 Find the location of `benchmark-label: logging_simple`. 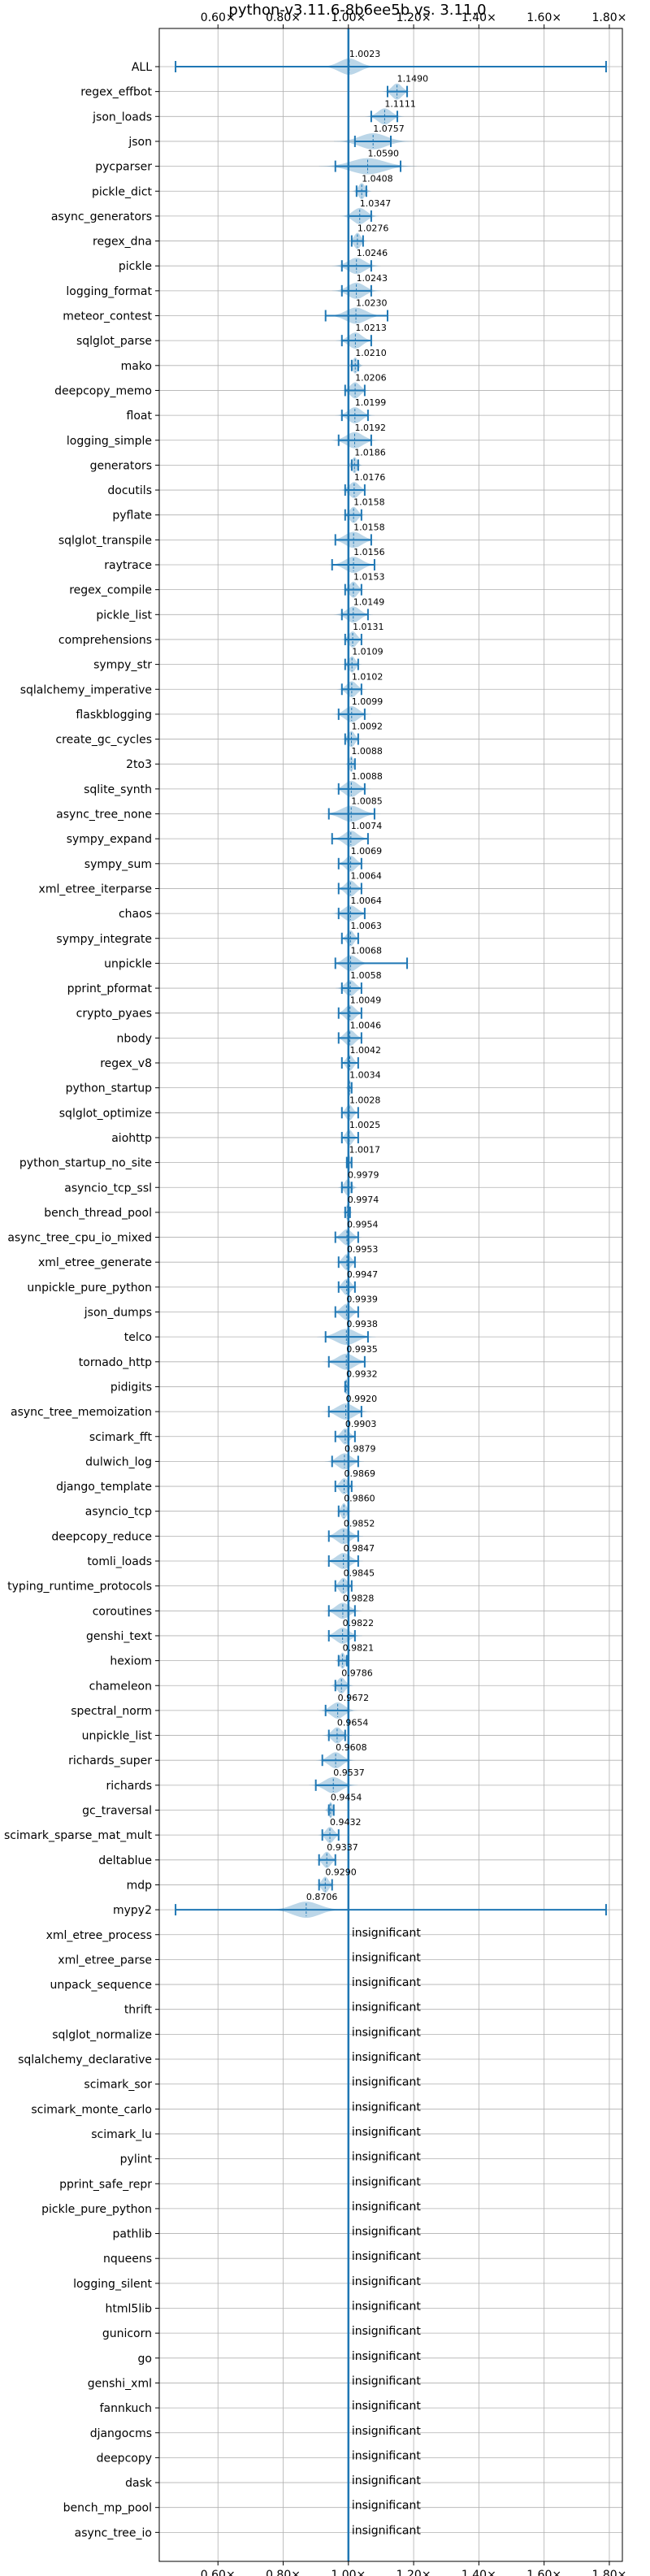

benchmark-label: logging_simple is located at coordinates (109, 441).